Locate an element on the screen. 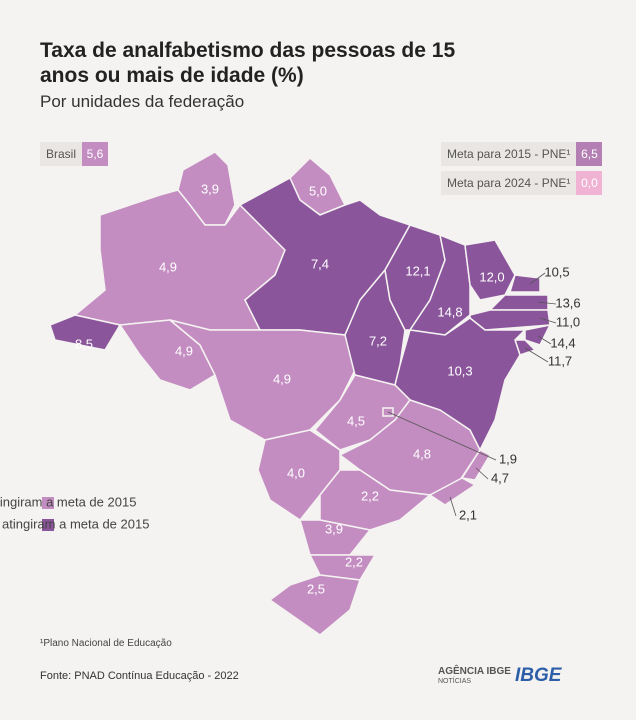 This screenshot has width=636, height=720. agency-sub: NOTÍCIAS is located at coordinates (455, 681).